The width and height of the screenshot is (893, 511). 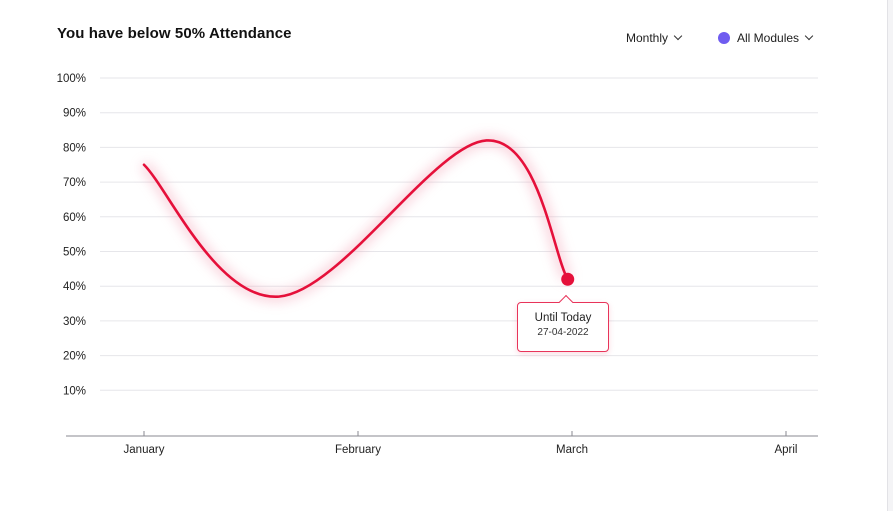 What do you see at coordinates (572, 450) in the screenshot?
I see `x-tick-label: March` at bounding box center [572, 450].